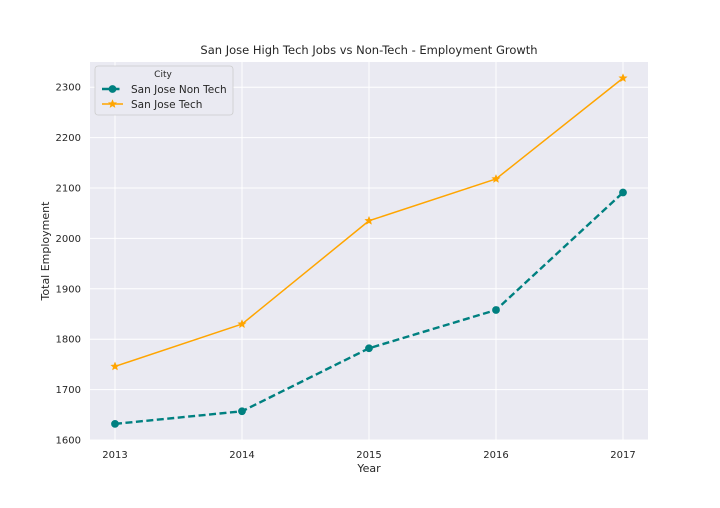 This screenshot has height=508, width=720. Describe the element at coordinates (68, 189) in the screenshot. I see `y-tick-label: 2100` at that location.